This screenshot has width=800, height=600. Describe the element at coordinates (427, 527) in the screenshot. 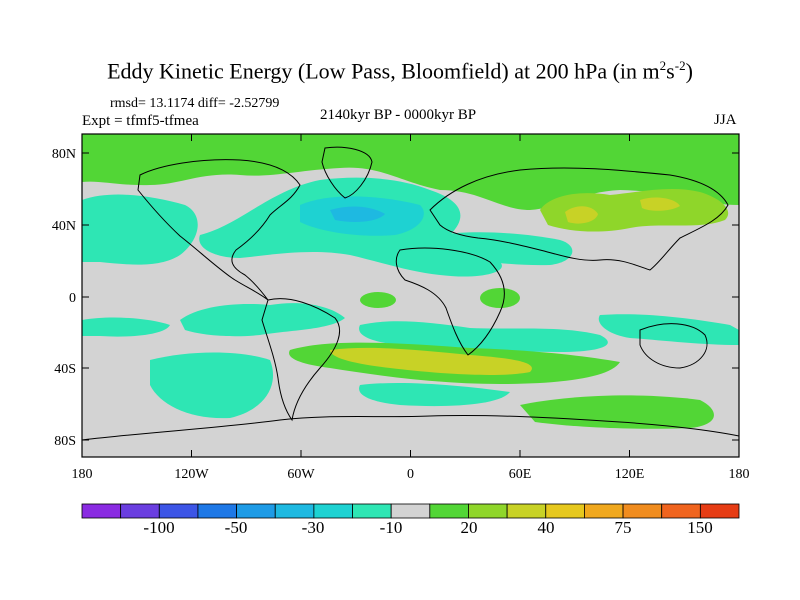

I see `colorbar-labels: -100 -50 -30 -10 20 40 75 150` at that location.